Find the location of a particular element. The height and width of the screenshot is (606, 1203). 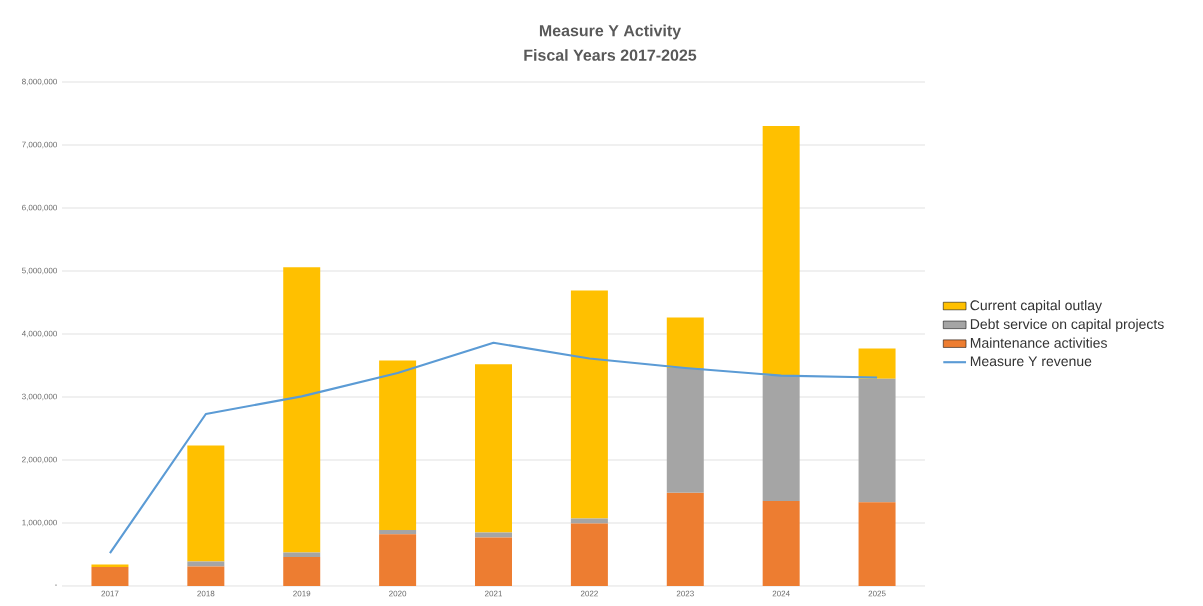

x-tick-label: 2022 is located at coordinates (589, 593).